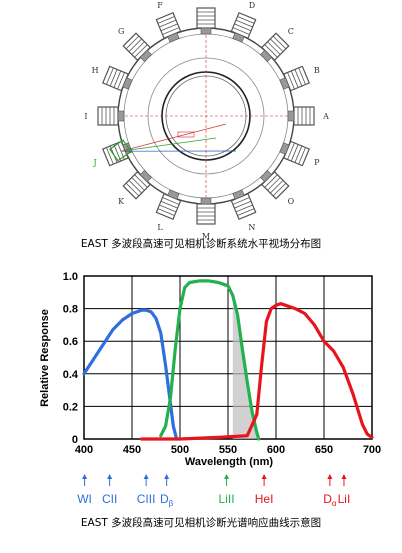 This screenshot has height=553, width=402. I want to click on port-e, so click(206, 21).